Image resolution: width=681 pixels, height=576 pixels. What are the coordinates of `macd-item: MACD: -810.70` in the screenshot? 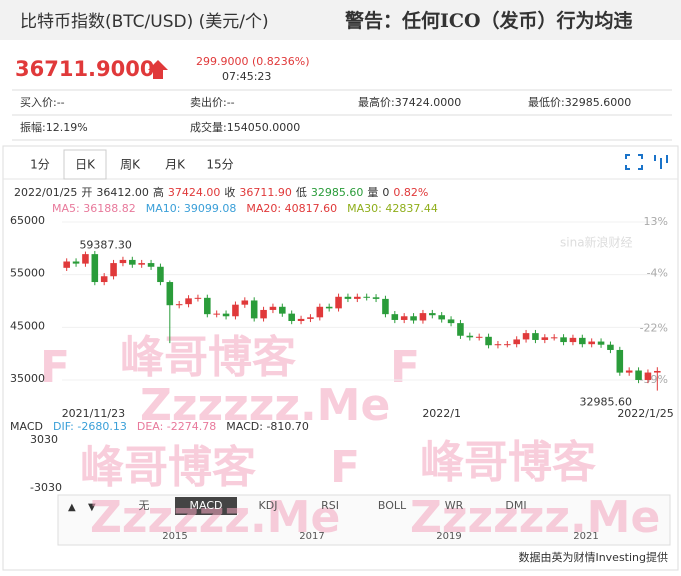 It's located at (267, 426).